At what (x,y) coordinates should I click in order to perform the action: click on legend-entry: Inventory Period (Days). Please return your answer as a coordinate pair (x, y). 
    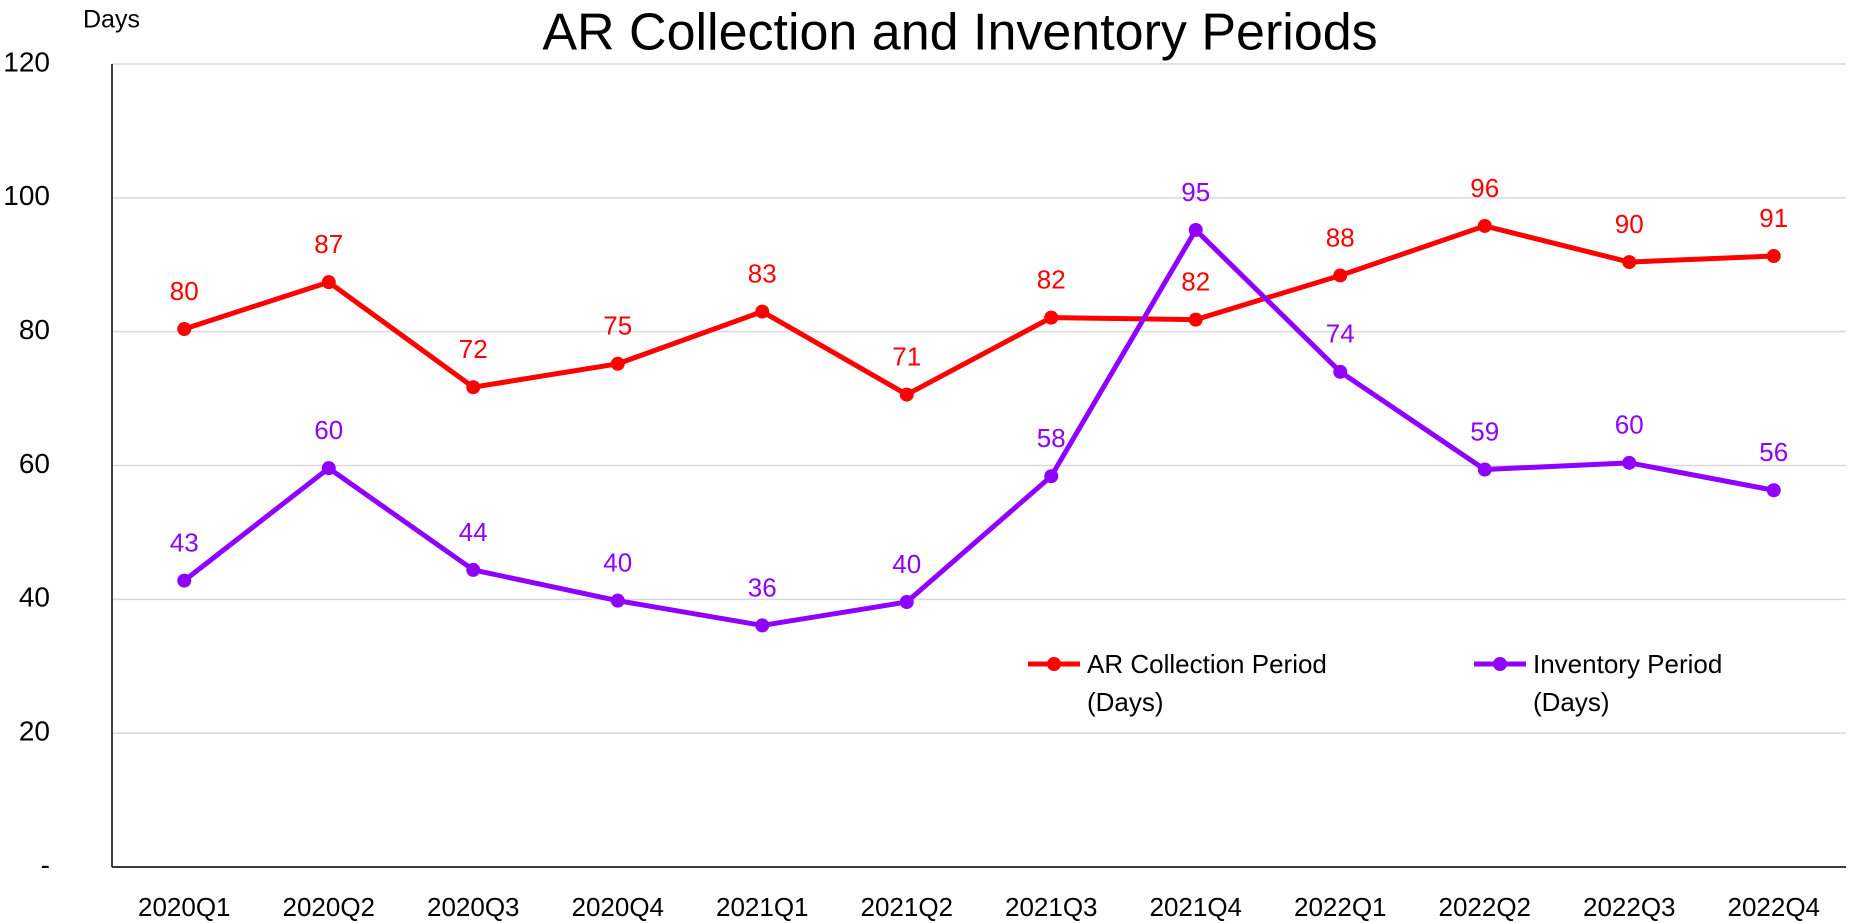
    Looking at the image, I should click on (1628, 683).